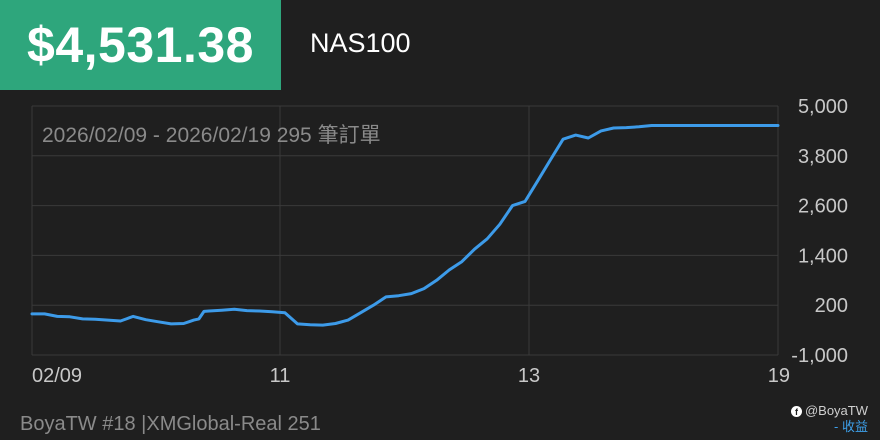  What do you see at coordinates (819, 356) in the screenshot?
I see `y-tick-label: -1,000` at bounding box center [819, 356].